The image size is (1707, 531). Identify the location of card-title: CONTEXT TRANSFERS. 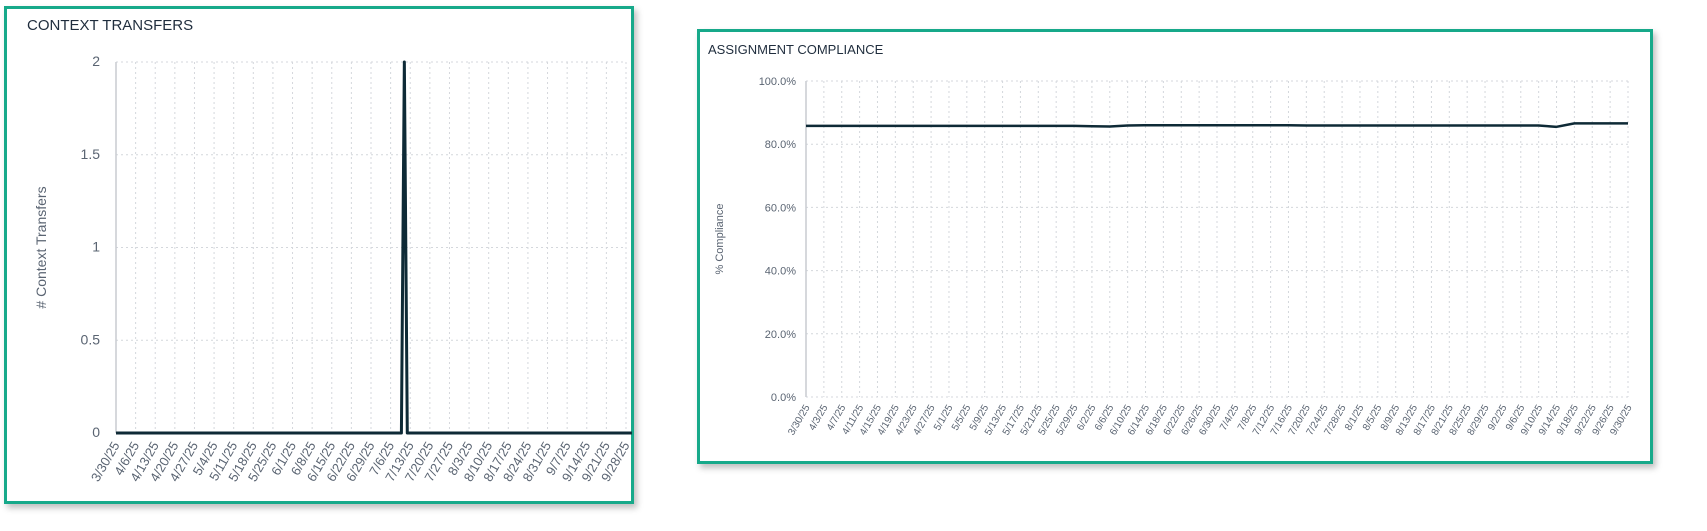
(110, 25).